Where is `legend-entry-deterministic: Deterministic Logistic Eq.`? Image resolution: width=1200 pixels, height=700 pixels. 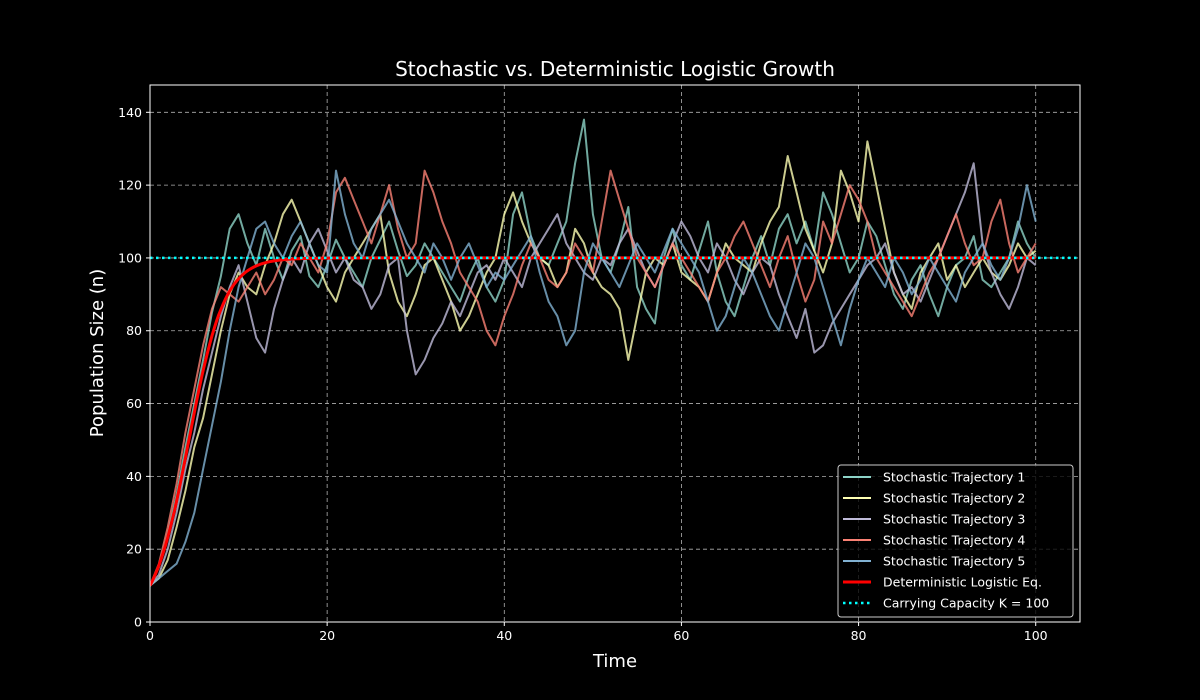 legend-entry-deterministic: Deterministic Logistic Eq. is located at coordinates (942, 582).